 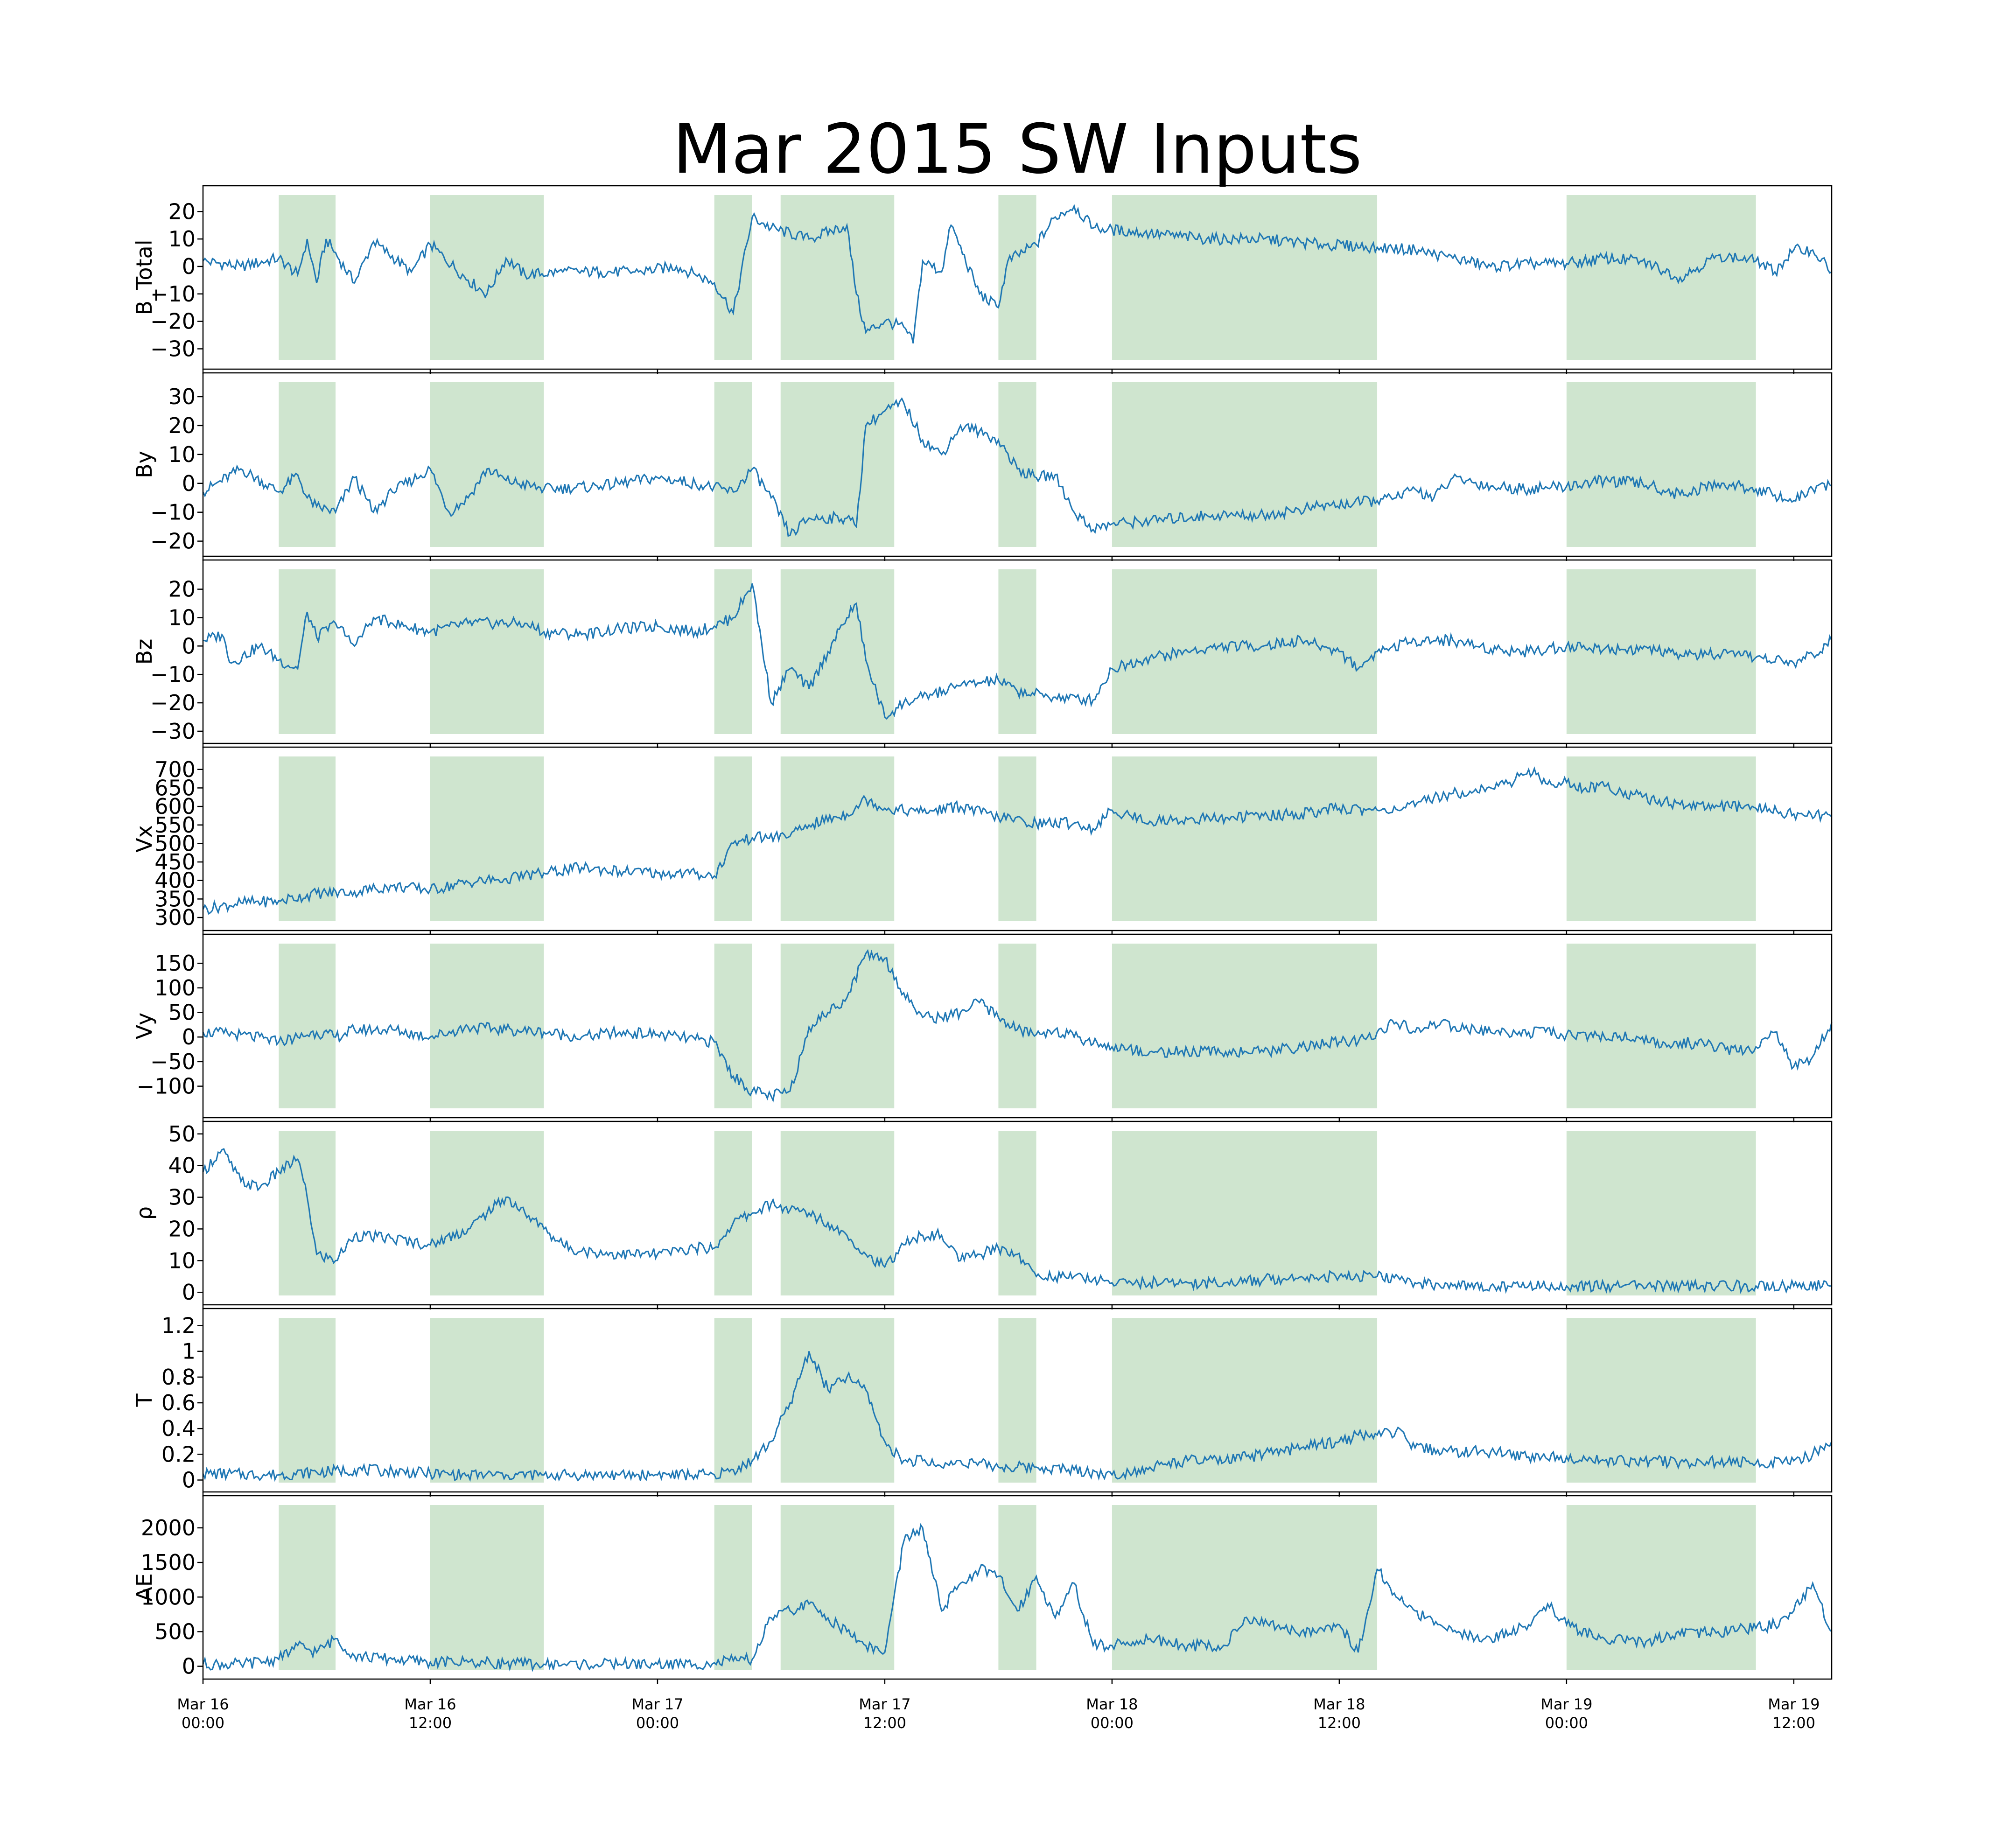 I want to click on y-tick-label: −50, so click(x=173, y=1061).